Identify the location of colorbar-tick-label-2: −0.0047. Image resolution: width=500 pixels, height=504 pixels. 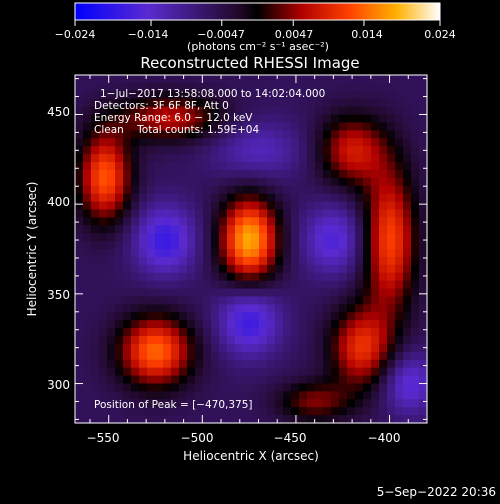
(221, 34).